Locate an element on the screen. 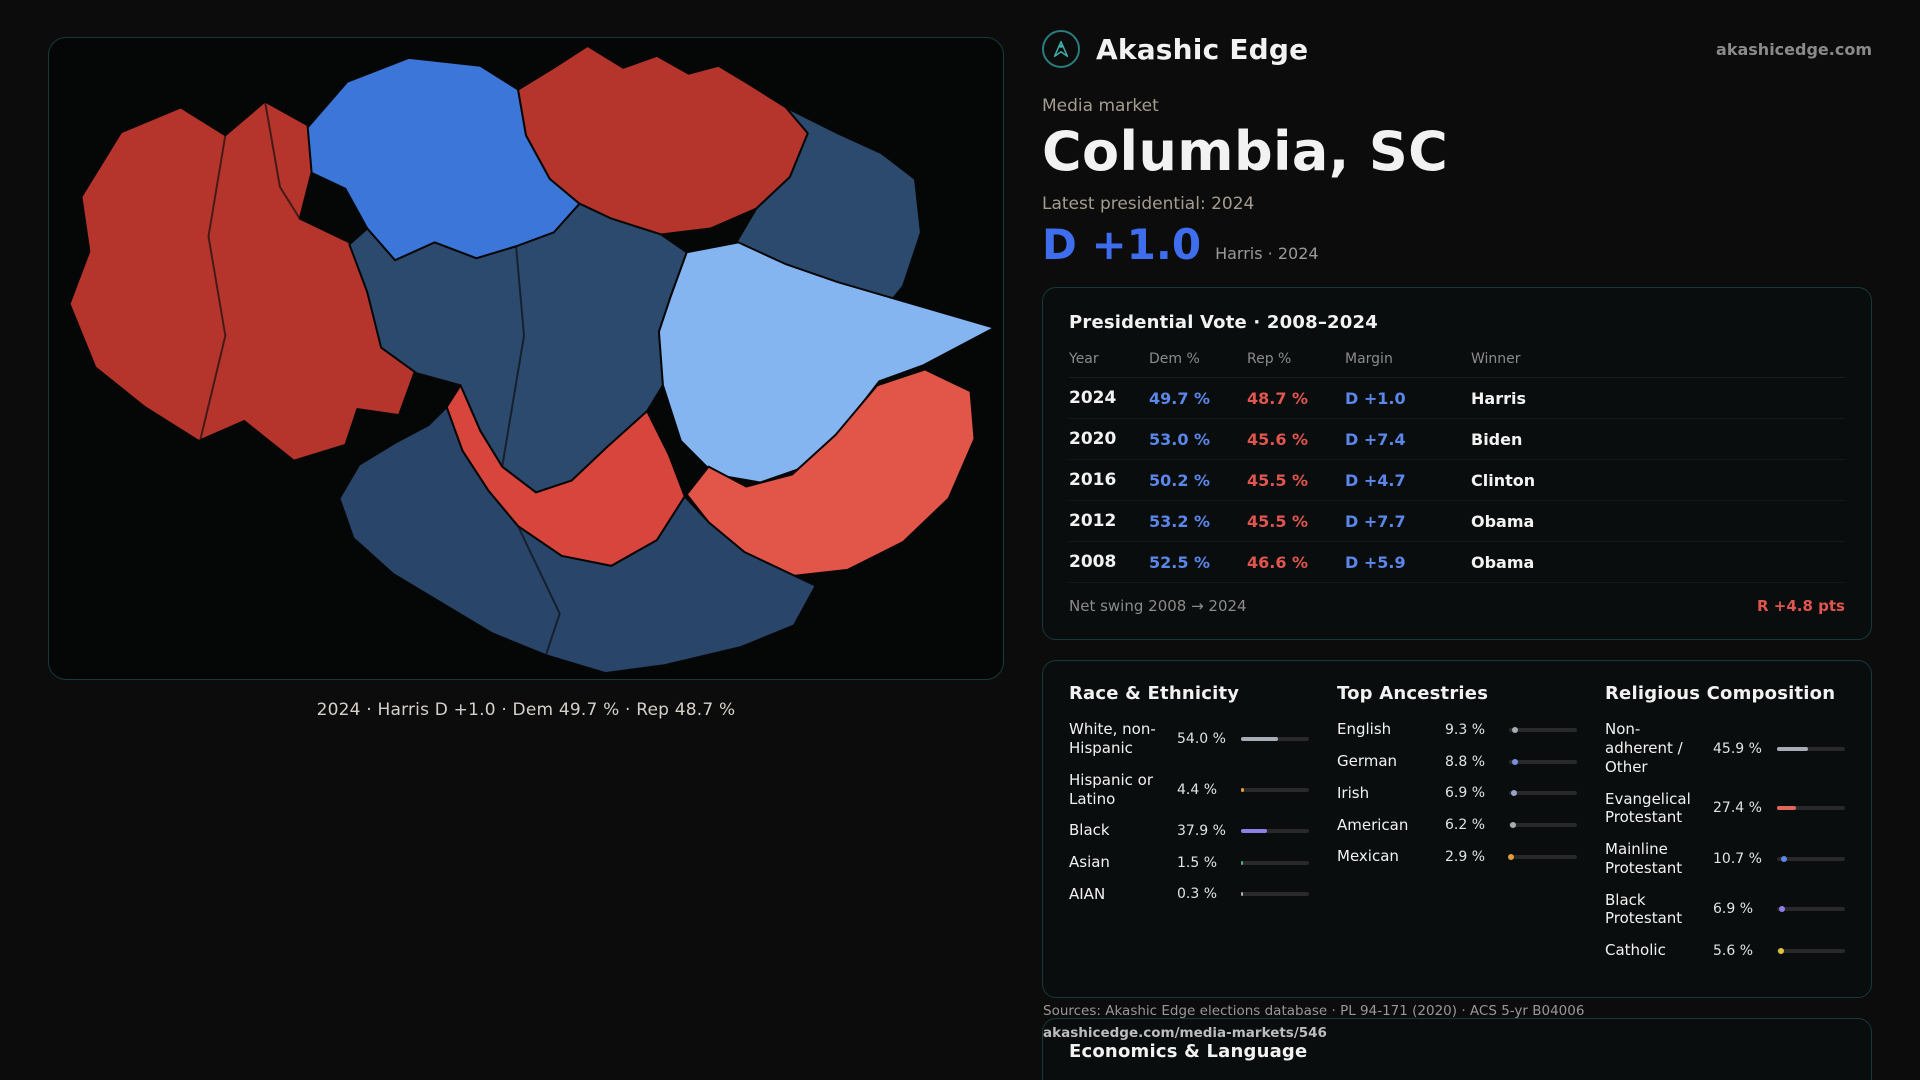 The image size is (1920, 1080). race-value: 1.5 % is located at coordinates (1197, 862).